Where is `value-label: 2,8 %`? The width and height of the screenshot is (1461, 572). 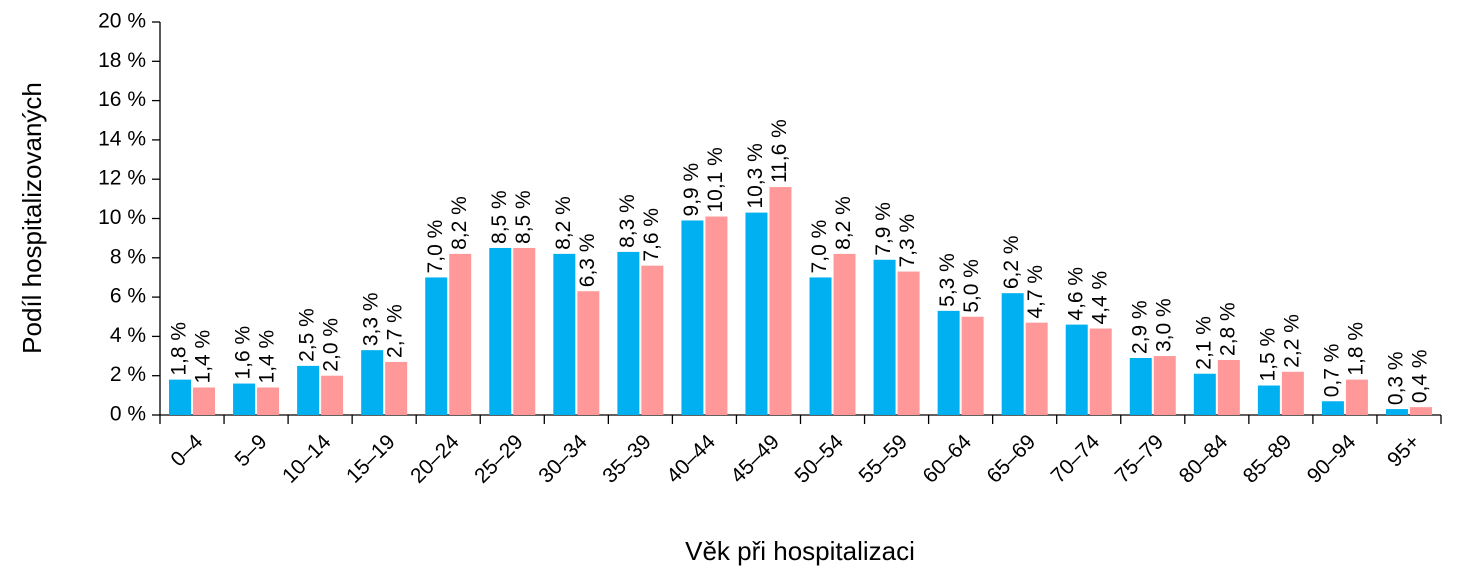
value-label: 2,8 % is located at coordinates (1227, 329).